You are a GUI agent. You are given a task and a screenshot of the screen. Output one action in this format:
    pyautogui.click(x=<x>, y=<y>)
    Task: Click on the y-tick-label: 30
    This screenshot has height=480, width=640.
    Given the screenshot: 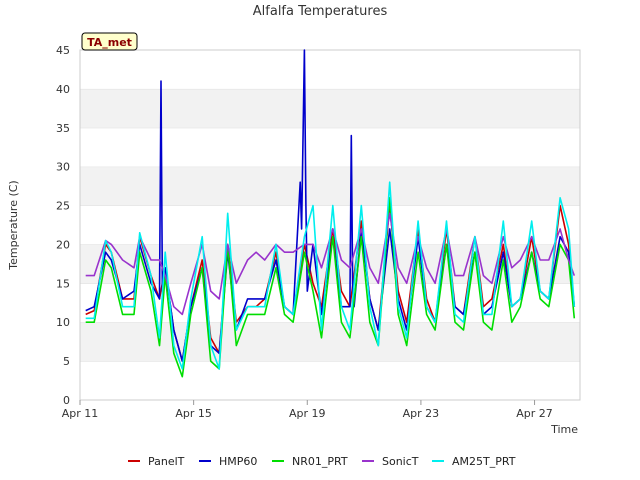 What is the action you would take?
    pyautogui.click(x=63, y=167)
    